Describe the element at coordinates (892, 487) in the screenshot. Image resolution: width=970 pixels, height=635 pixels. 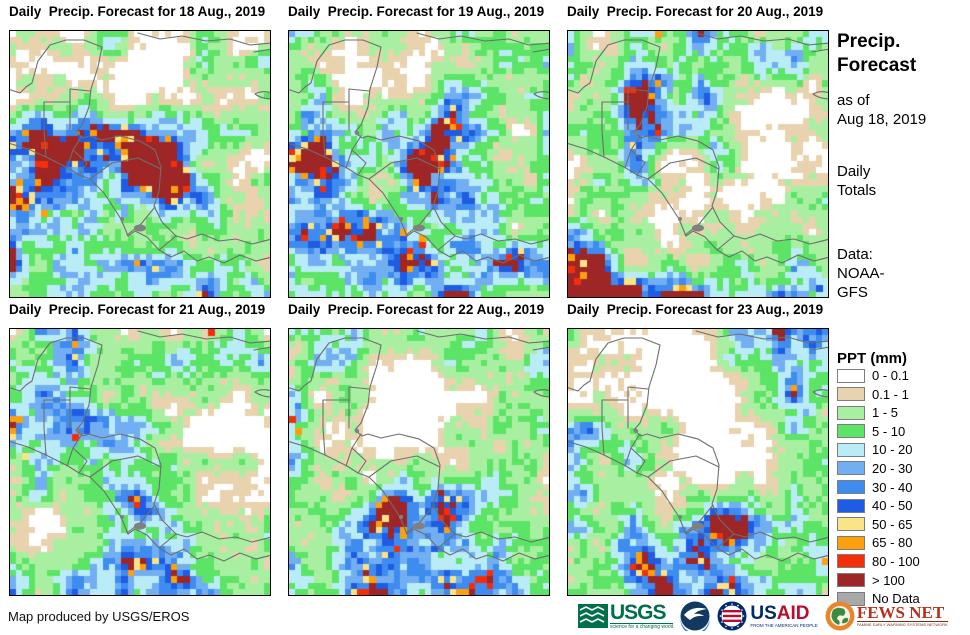
I see `legend-label: 30 - 40` at that location.